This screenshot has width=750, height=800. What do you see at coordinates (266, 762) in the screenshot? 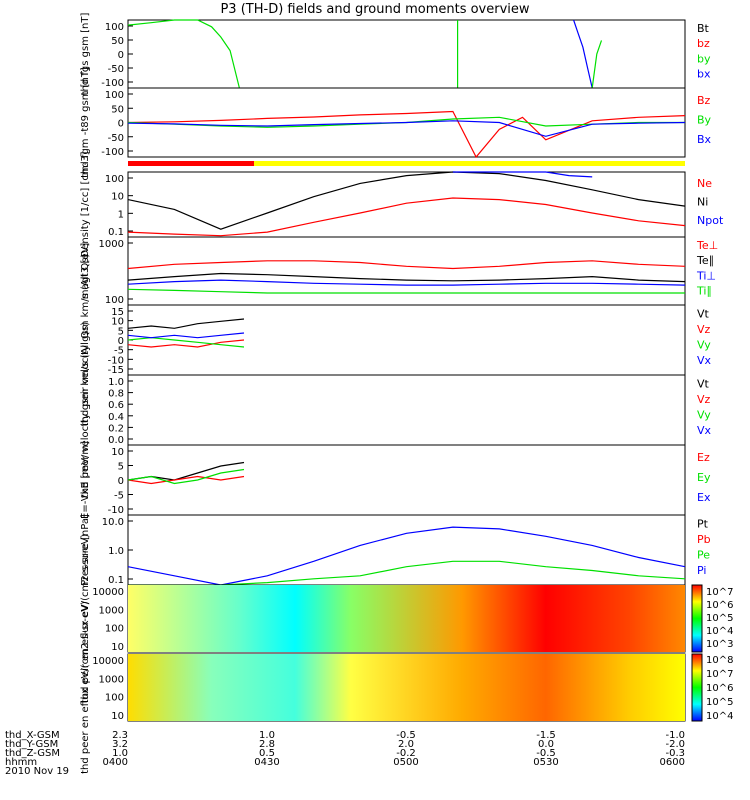
I see `footer-value: 0430` at bounding box center [266, 762].